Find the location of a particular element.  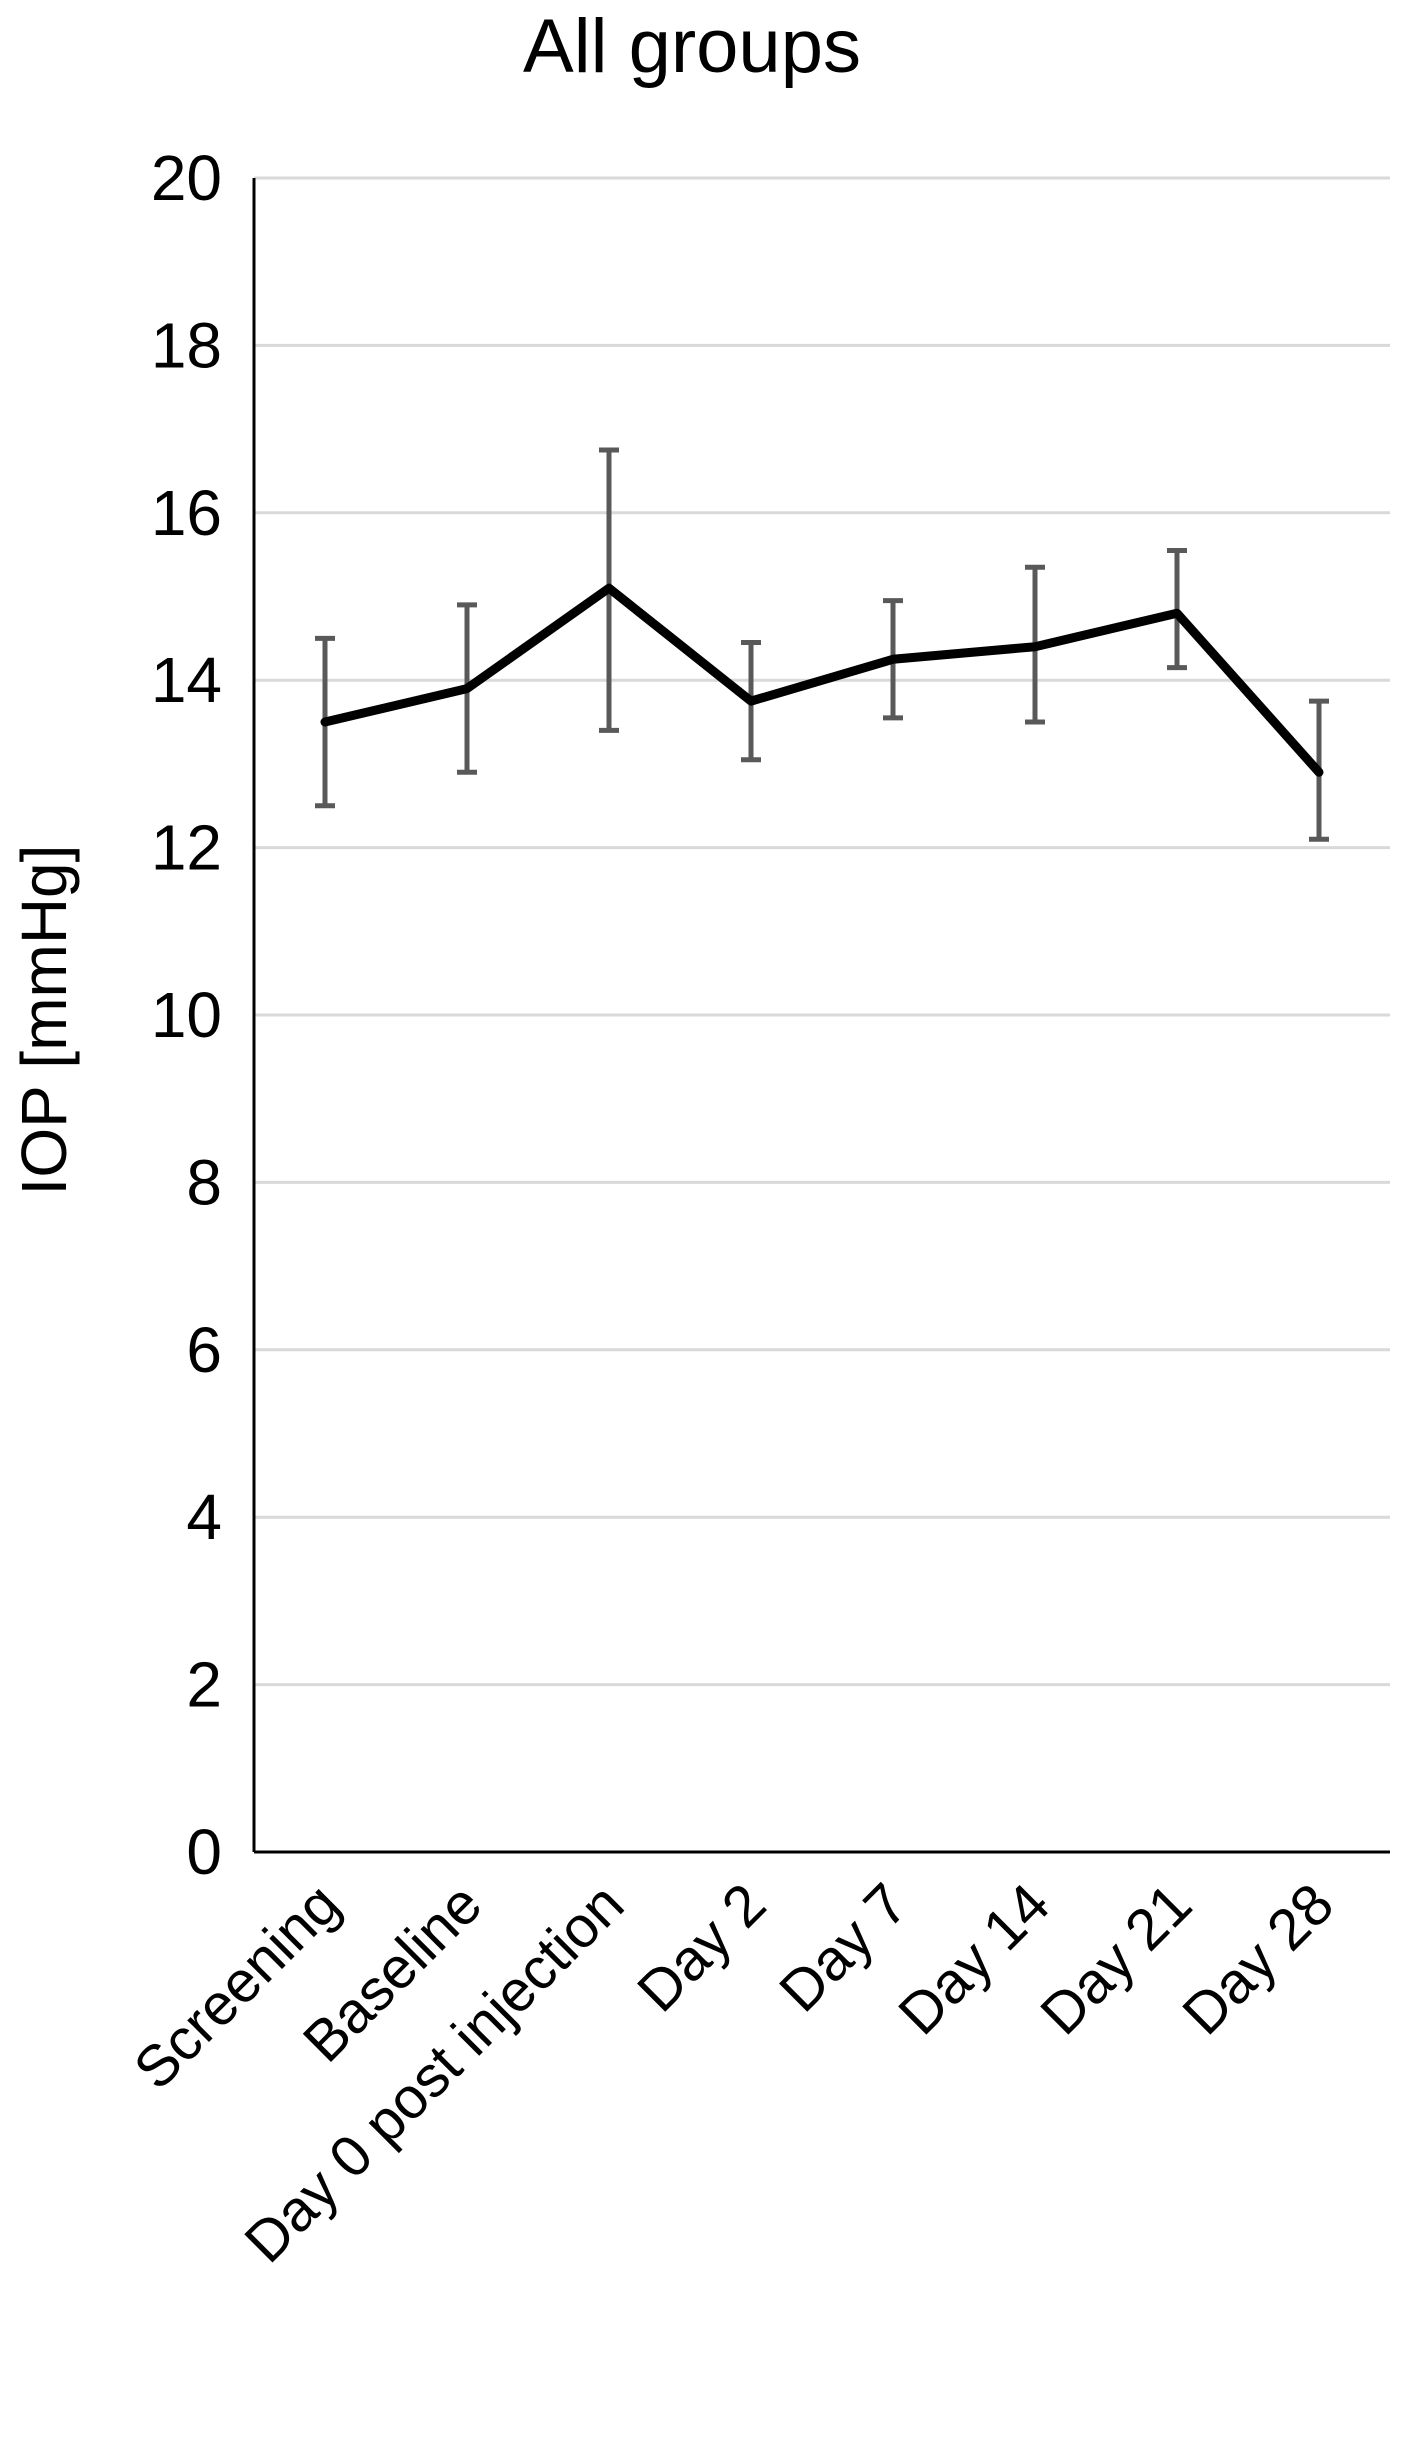

y-tick-label-14: 14 is located at coordinates (186, 680).